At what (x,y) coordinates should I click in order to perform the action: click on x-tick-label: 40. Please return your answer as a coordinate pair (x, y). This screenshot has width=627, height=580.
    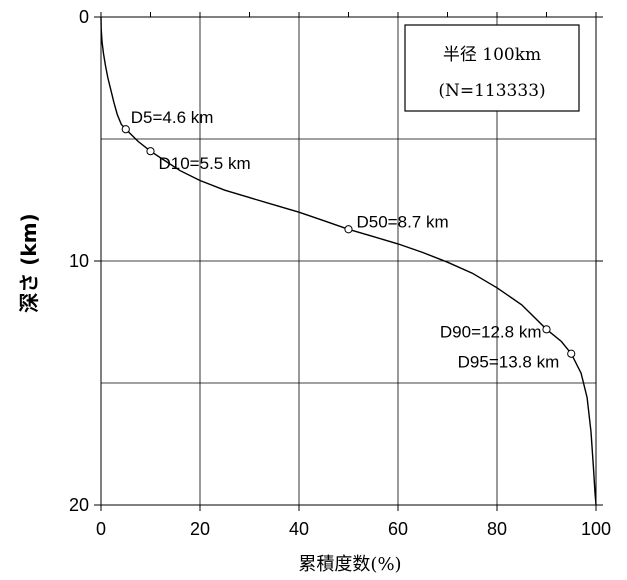
    Looking at the image, I should click on (299, 529).